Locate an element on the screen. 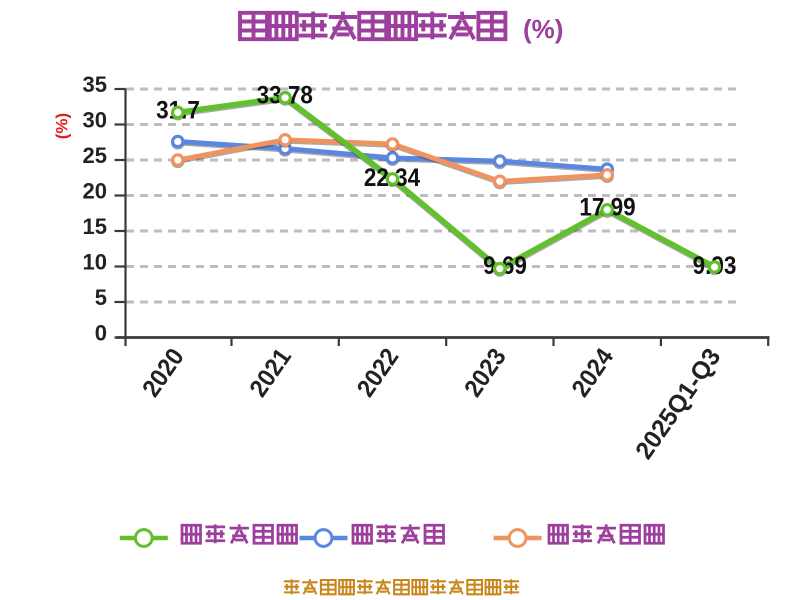  svg-text: 30 is located at coordinates (95, 120).